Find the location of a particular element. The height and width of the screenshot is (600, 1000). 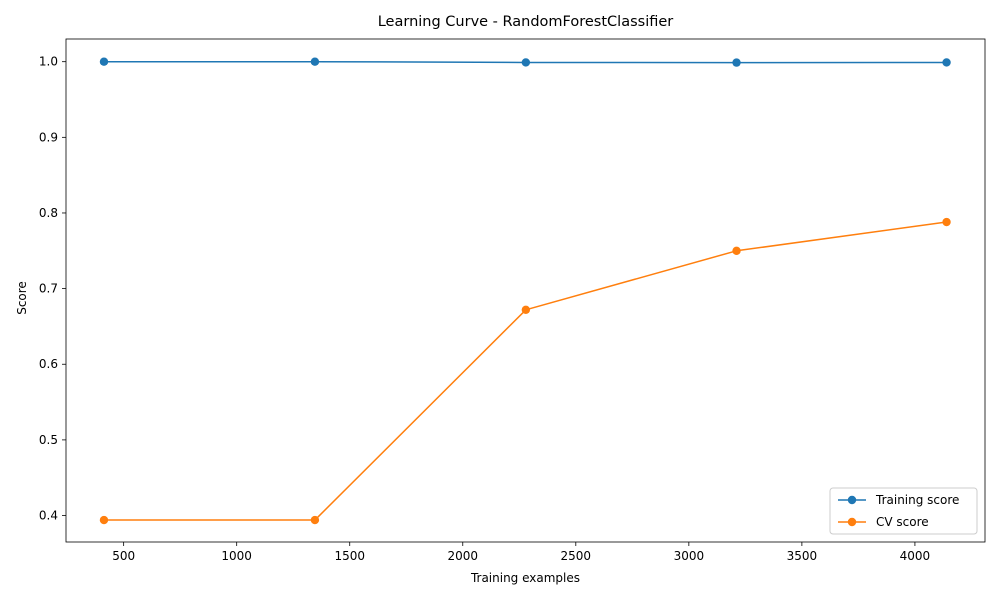

y-tick-label: 0.9 is located at coordinates (48, 137).